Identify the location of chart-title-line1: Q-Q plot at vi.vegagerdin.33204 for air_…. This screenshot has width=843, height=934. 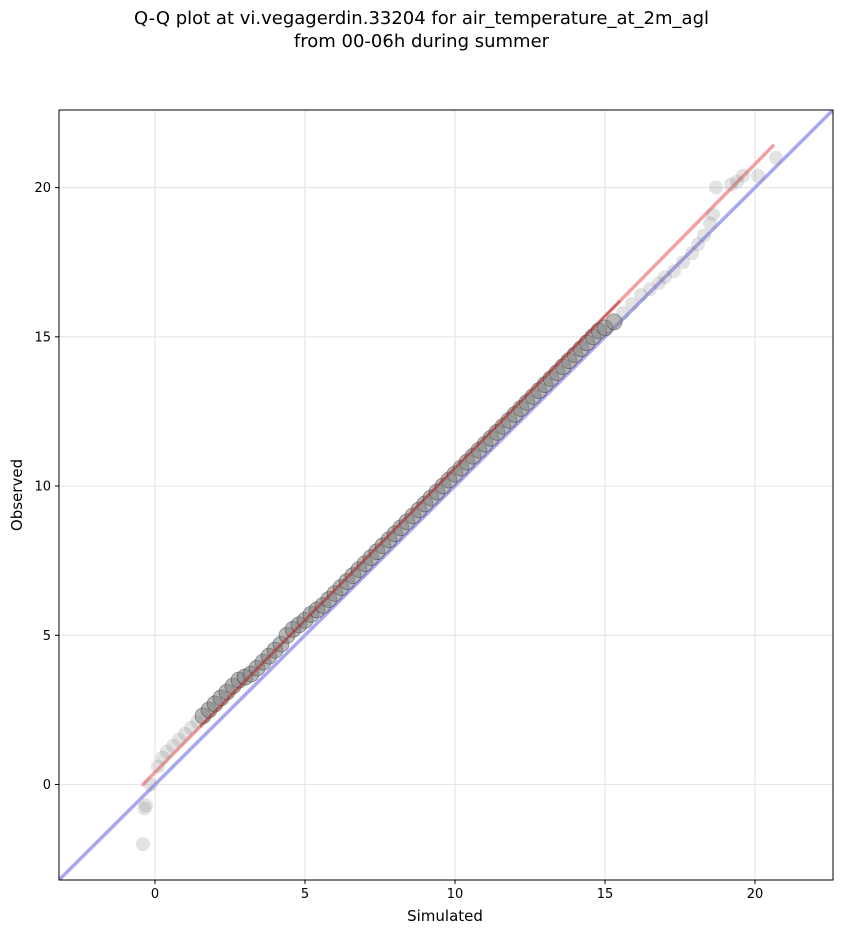
(421, 18).